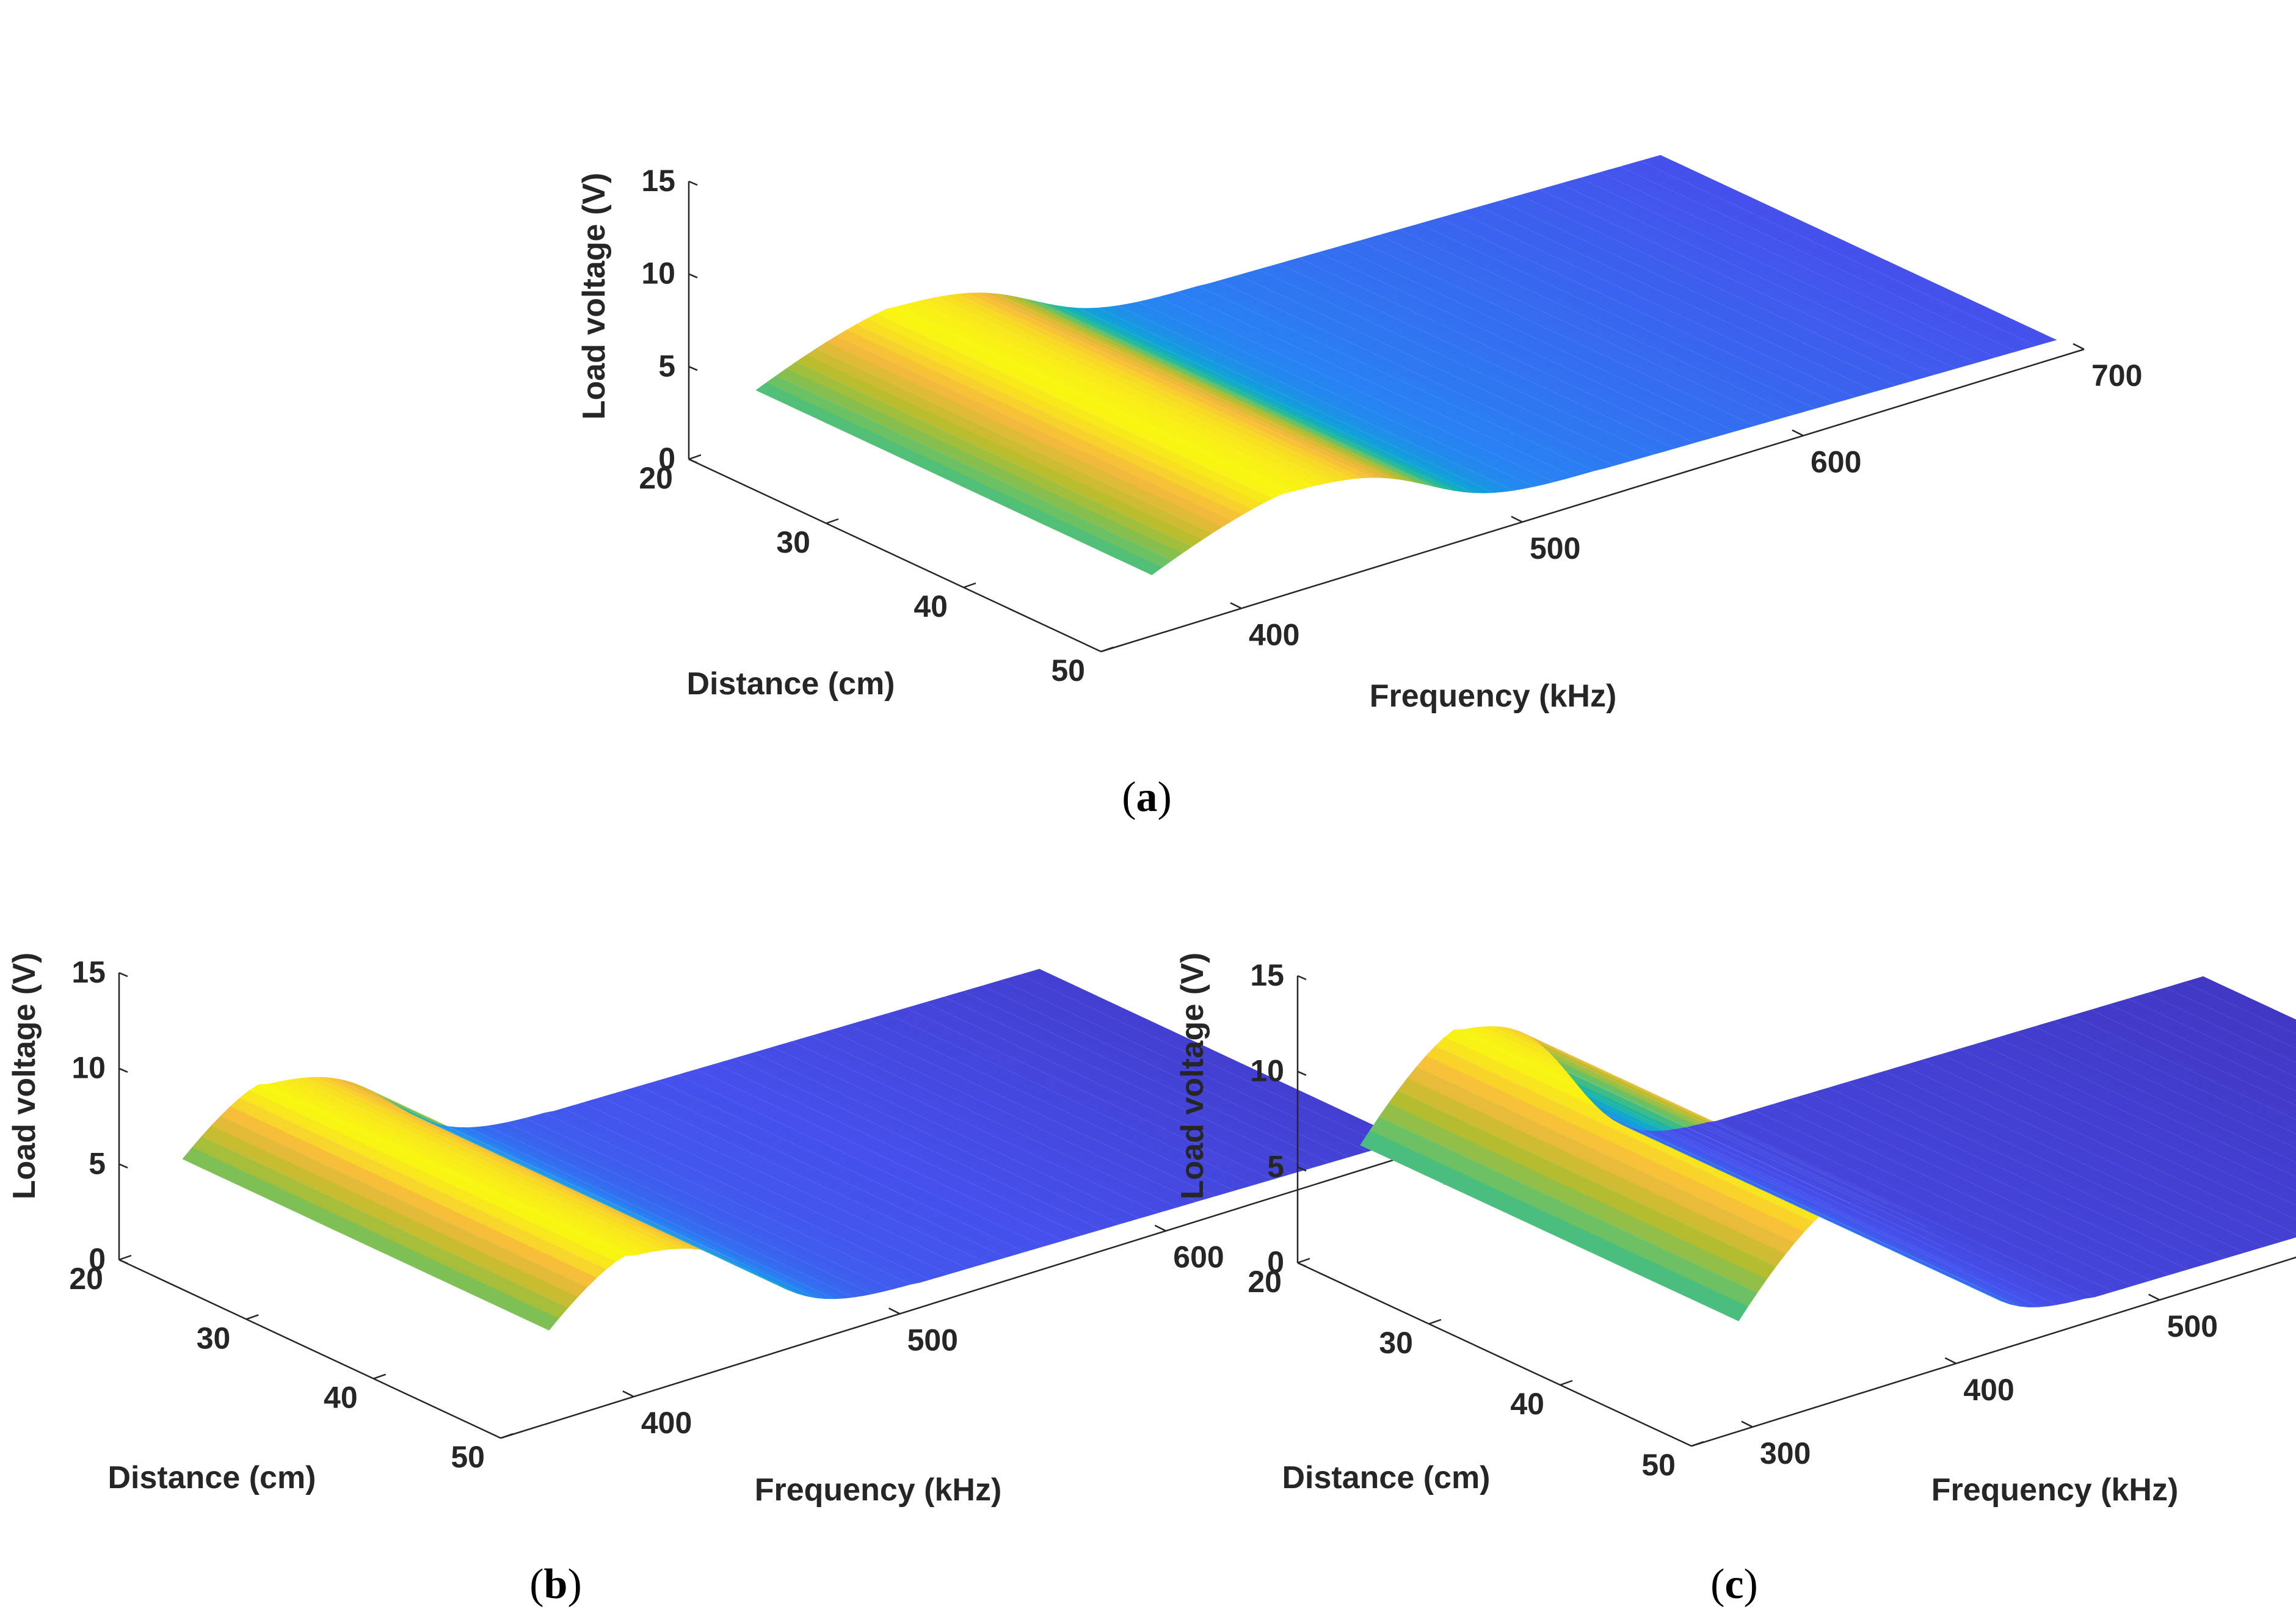  What do you see at coordinates (2117, 375) in the screenshot?
I see `panel-a-frequency-tick-label: 700` at bounding box center [2117, 375].